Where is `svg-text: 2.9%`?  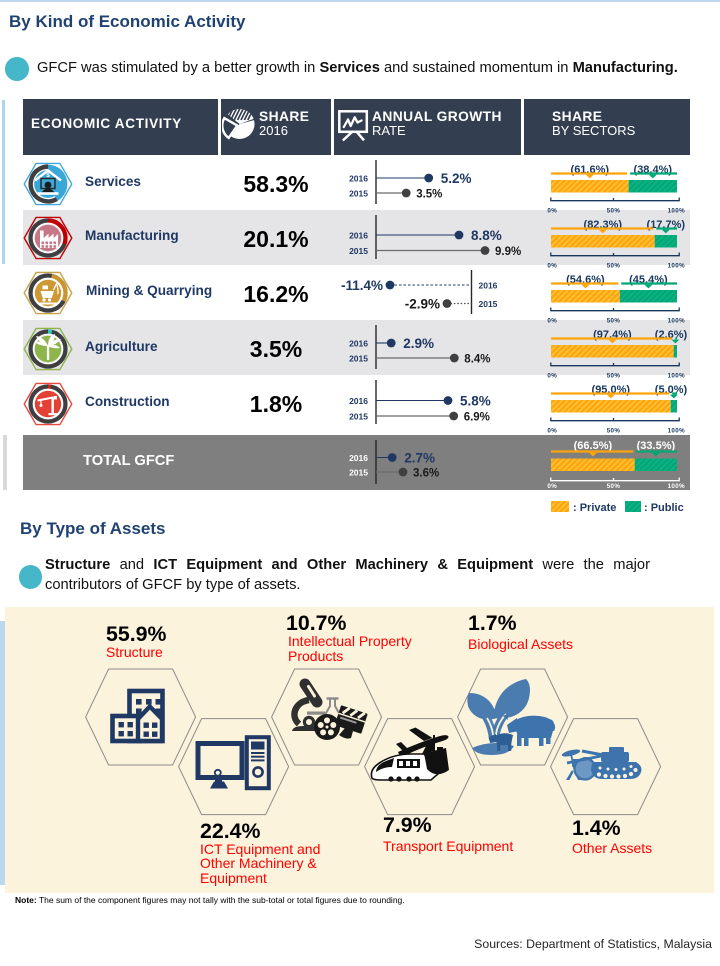 svg-text: 2.9% is located at coordinates (418, 343).